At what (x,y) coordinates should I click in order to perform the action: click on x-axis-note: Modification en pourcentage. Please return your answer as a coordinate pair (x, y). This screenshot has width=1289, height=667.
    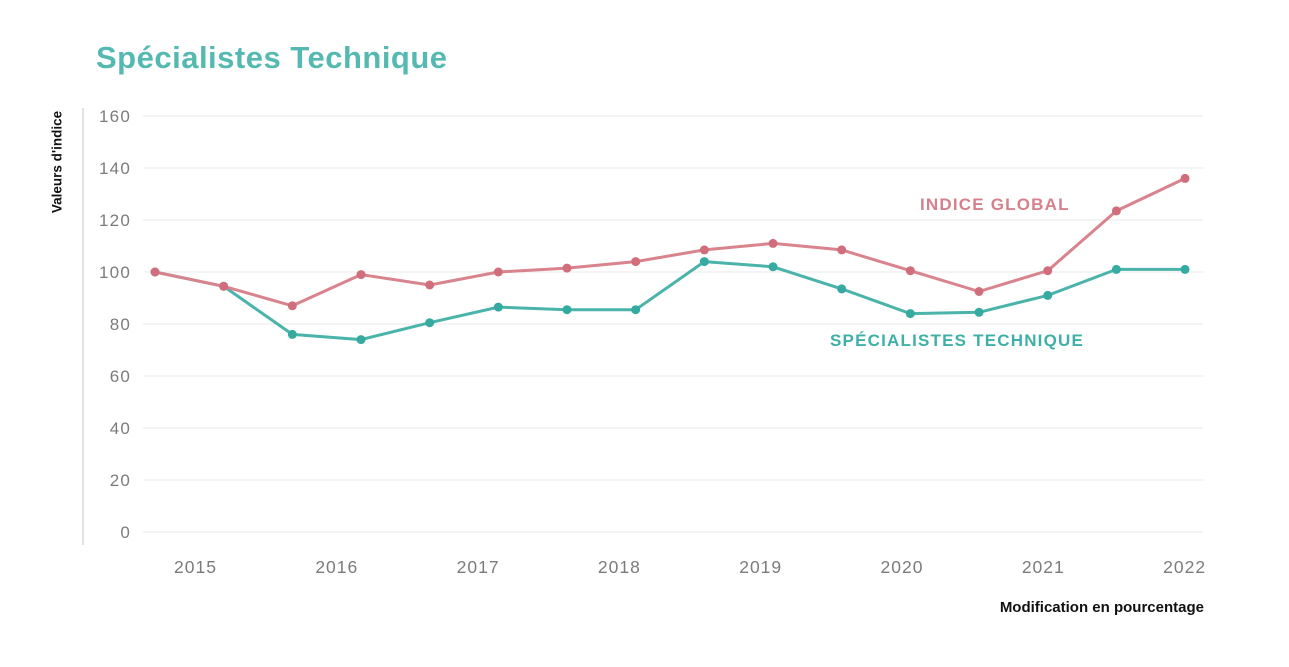
    Looking at the image, I should click on (1101, 607).